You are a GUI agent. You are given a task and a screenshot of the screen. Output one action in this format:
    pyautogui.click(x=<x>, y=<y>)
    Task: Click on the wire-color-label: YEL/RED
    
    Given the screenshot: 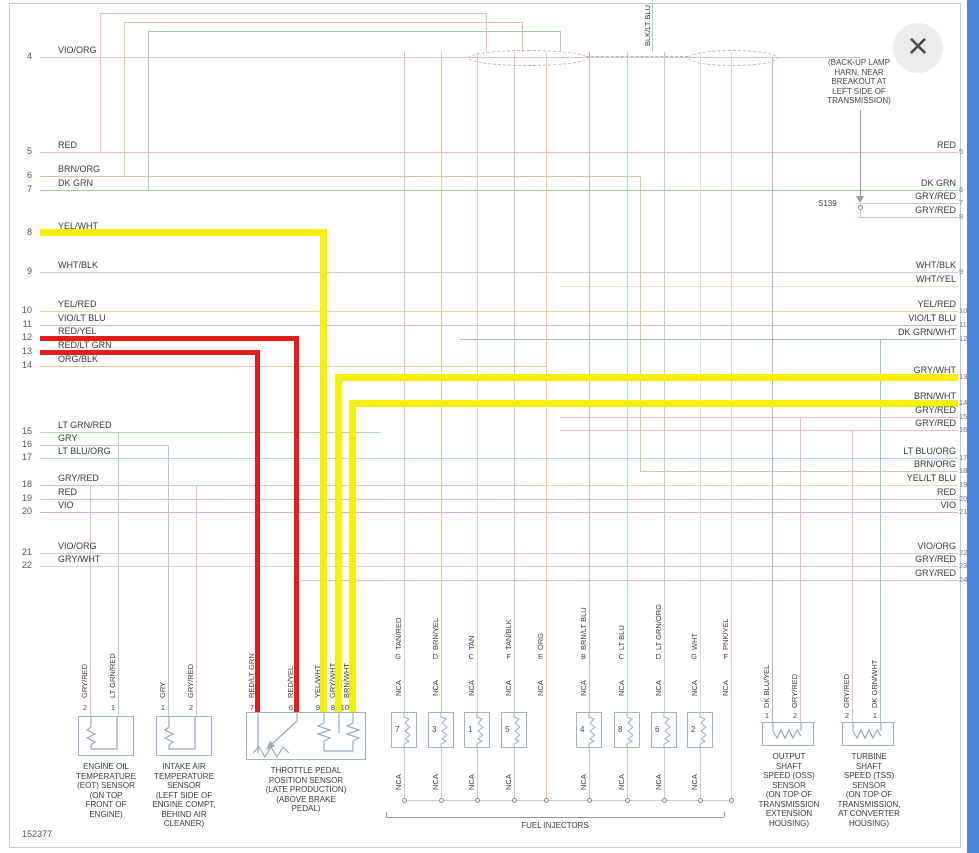 What is the action you would take?
    pyautogui.click(x=936, y=304)
    